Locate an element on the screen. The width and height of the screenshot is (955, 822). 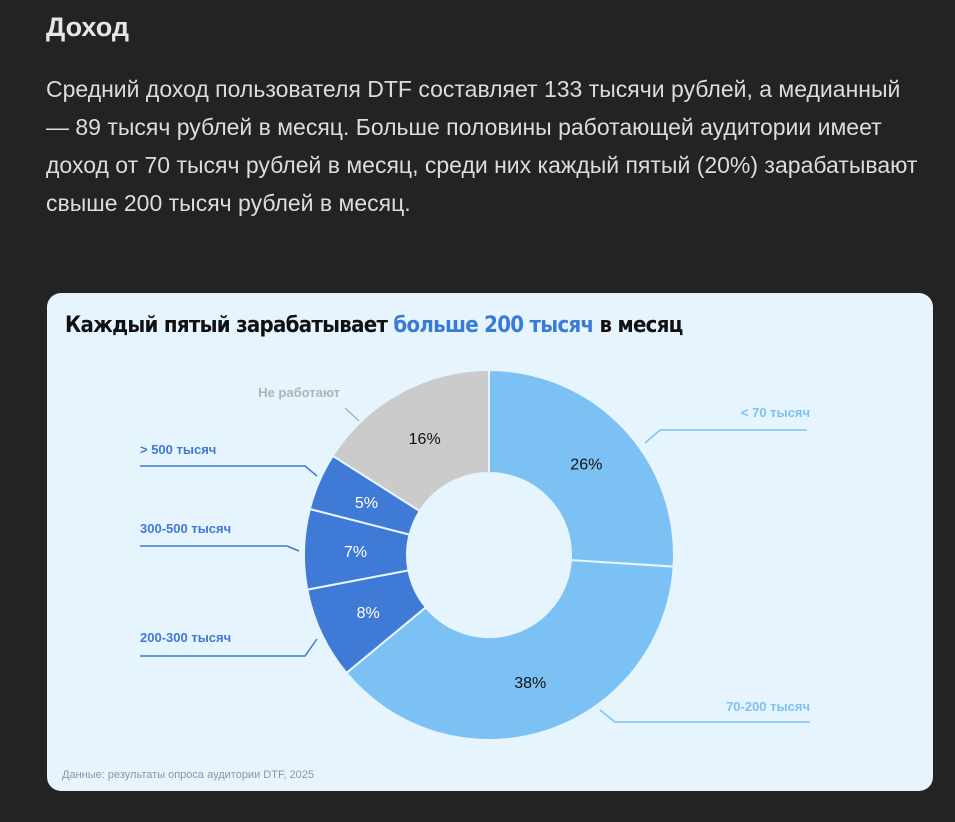
slice-value-label: 7% is located at coordinates (355, 552).